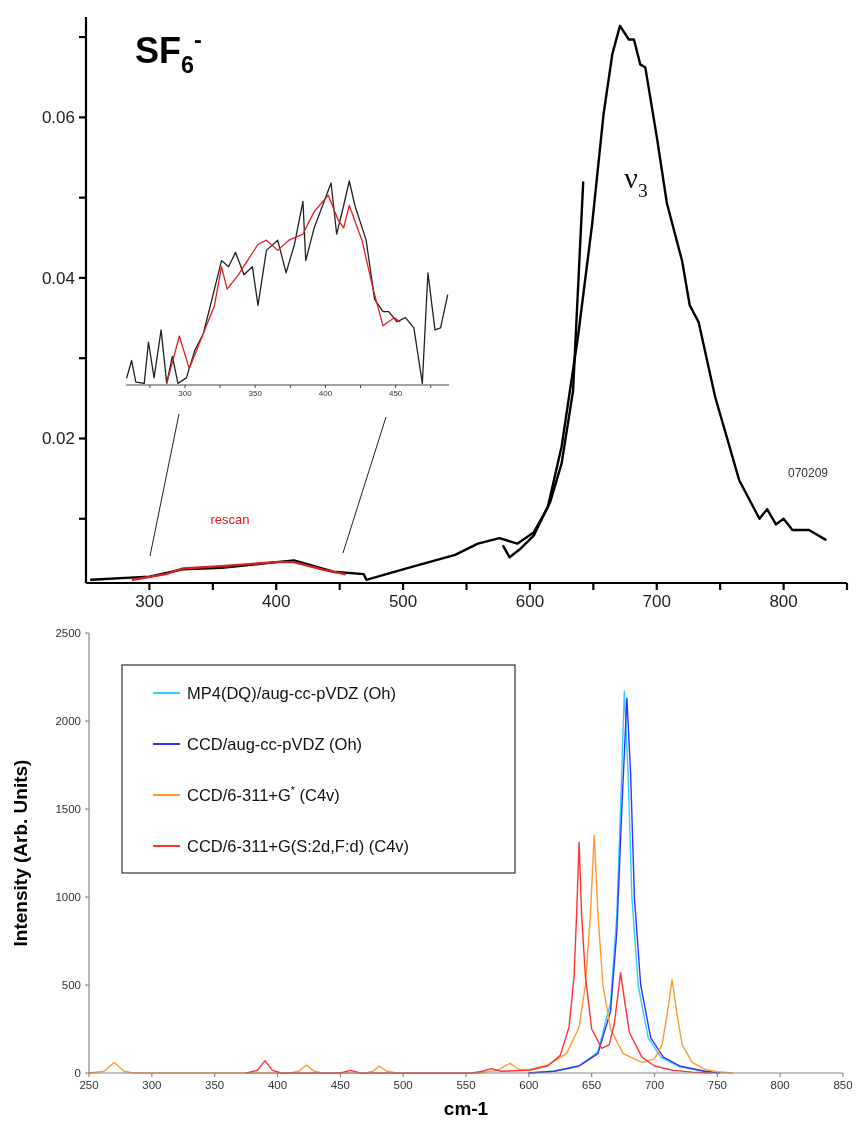  I want to click on y-tick-label: 500, so click(71, 985).